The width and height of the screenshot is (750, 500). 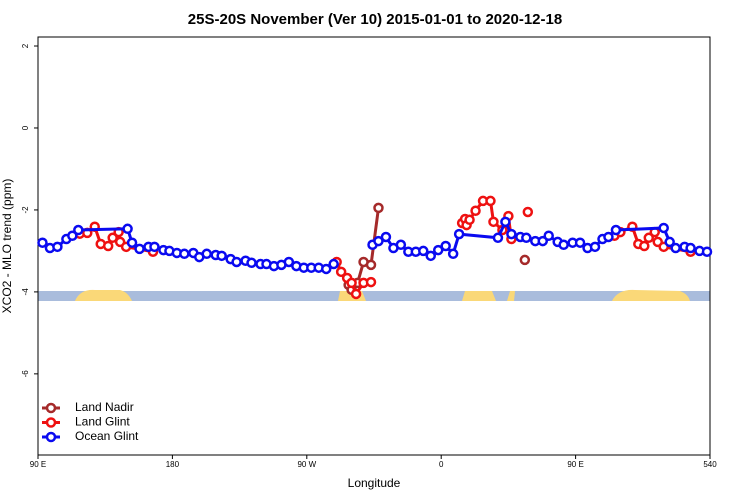 I want to click on x-tick-label: 540, so click(x=710, y=464).